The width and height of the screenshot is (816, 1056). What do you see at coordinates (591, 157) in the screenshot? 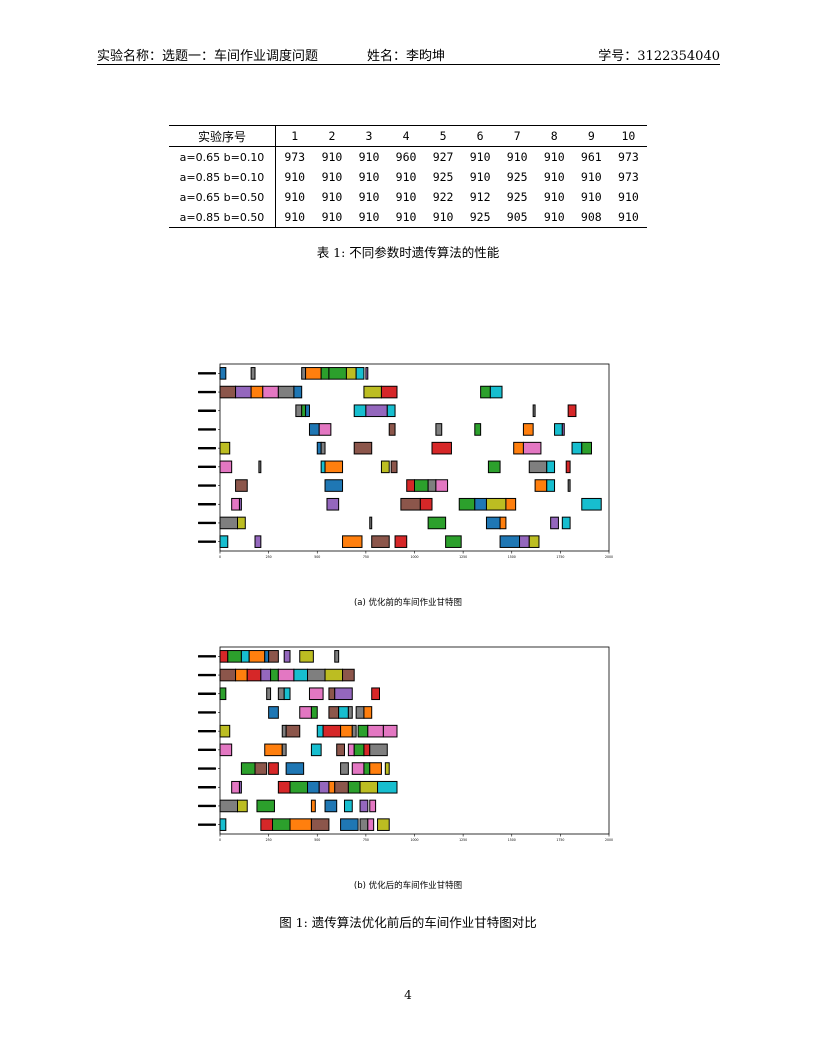
I see `table-cell: 961` at bounding box center [591, 157].